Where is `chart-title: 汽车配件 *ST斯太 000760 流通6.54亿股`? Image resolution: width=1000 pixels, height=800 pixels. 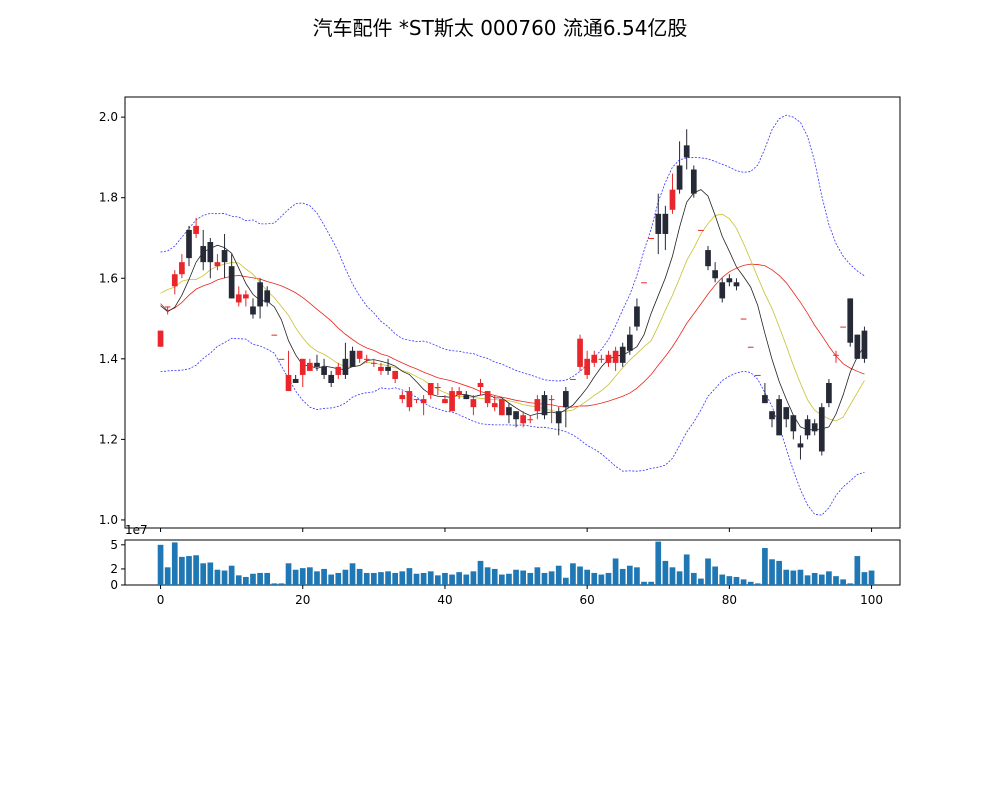 chart-title: 汽车配件 *ST斯太 000760 流通6.54亿股 is located at coordinates (500, 28).